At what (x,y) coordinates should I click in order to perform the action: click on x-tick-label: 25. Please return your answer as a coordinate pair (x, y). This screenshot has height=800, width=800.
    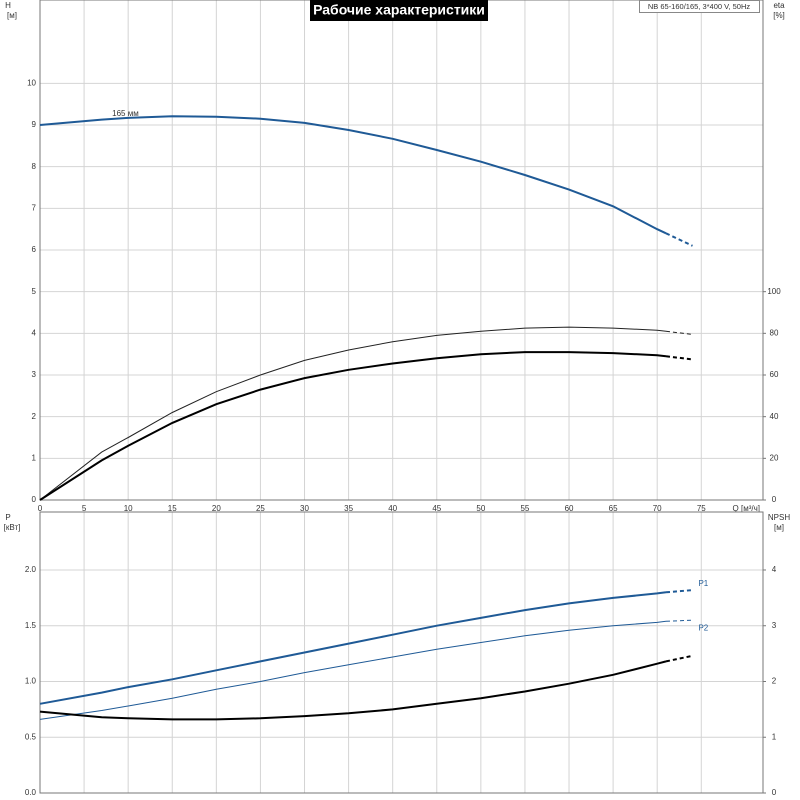
    Looking at the image, I should click on (260, 508).